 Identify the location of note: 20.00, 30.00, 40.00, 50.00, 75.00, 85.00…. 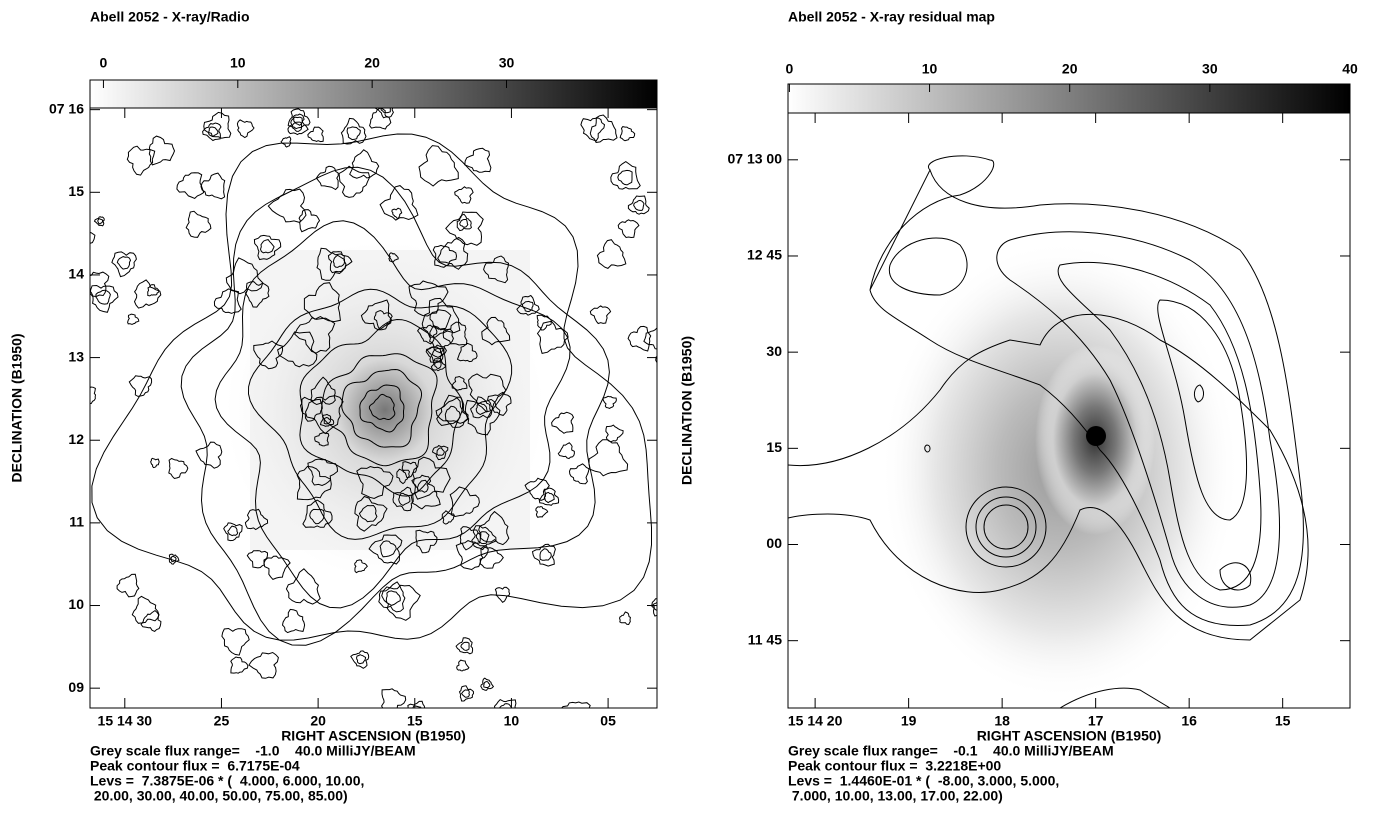
(219, 796).